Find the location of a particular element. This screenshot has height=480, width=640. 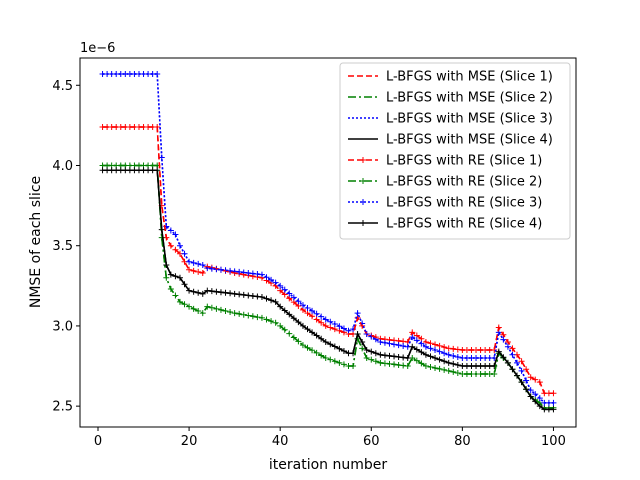

y-axis: 2.5 3.0 3.5 4.0 4.5 is located at coordinates (66, 247).